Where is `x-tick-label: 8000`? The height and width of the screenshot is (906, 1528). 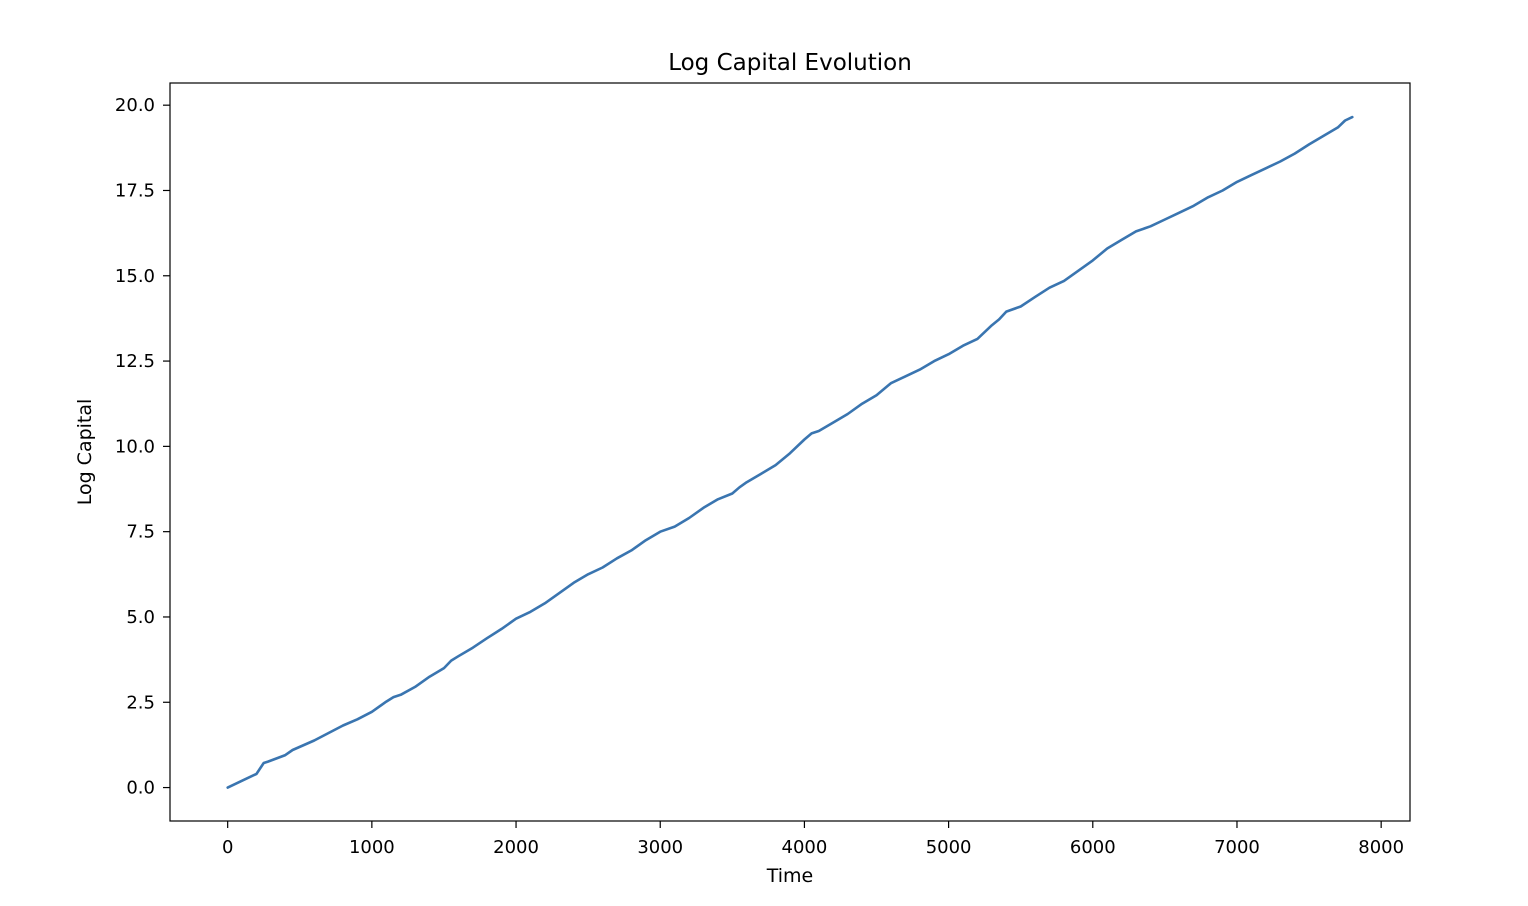
x-tick-label: 8000 is located at coordinates (1381, 847).